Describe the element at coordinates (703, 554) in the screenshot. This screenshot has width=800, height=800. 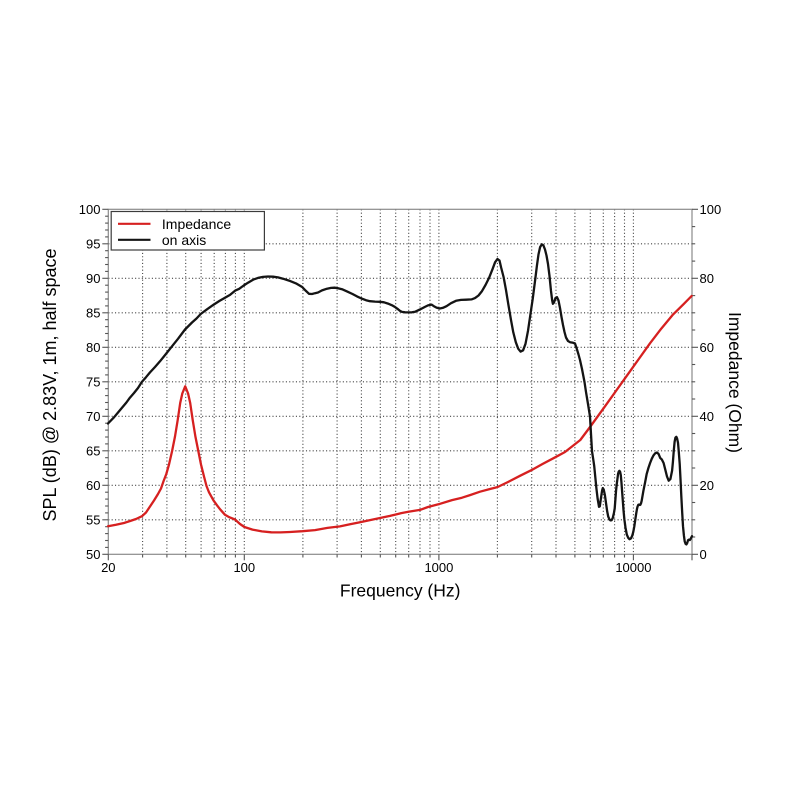
I see `svg-text: 0` at that location.